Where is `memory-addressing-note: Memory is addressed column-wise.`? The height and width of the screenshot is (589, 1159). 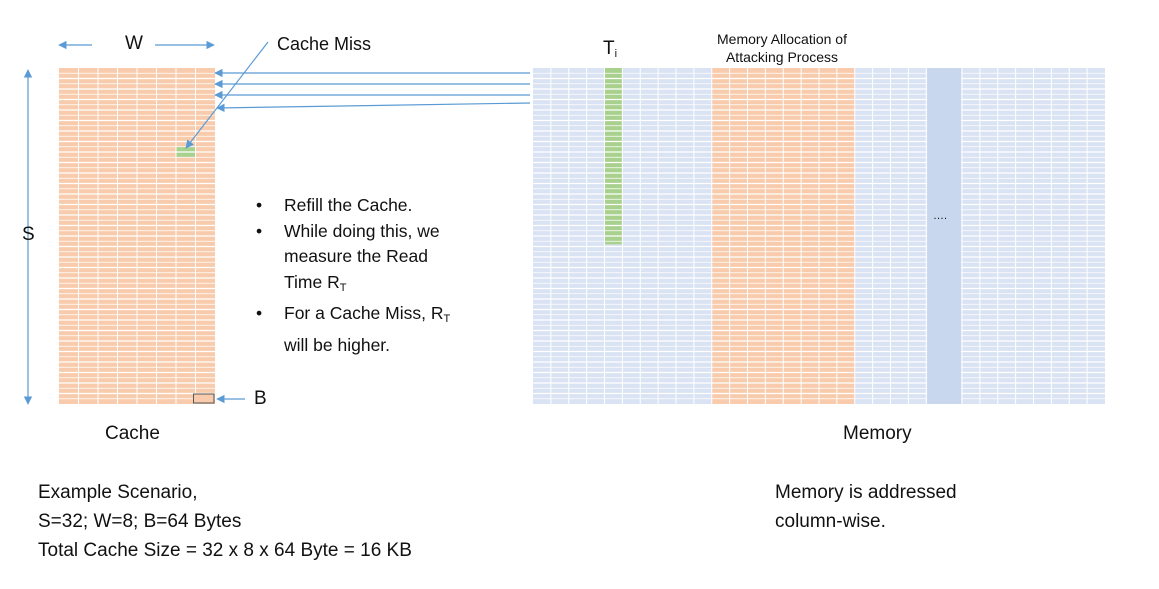
memory-addressing-note: Memory is addressed column-wise. is located at coordinates (866, 507).